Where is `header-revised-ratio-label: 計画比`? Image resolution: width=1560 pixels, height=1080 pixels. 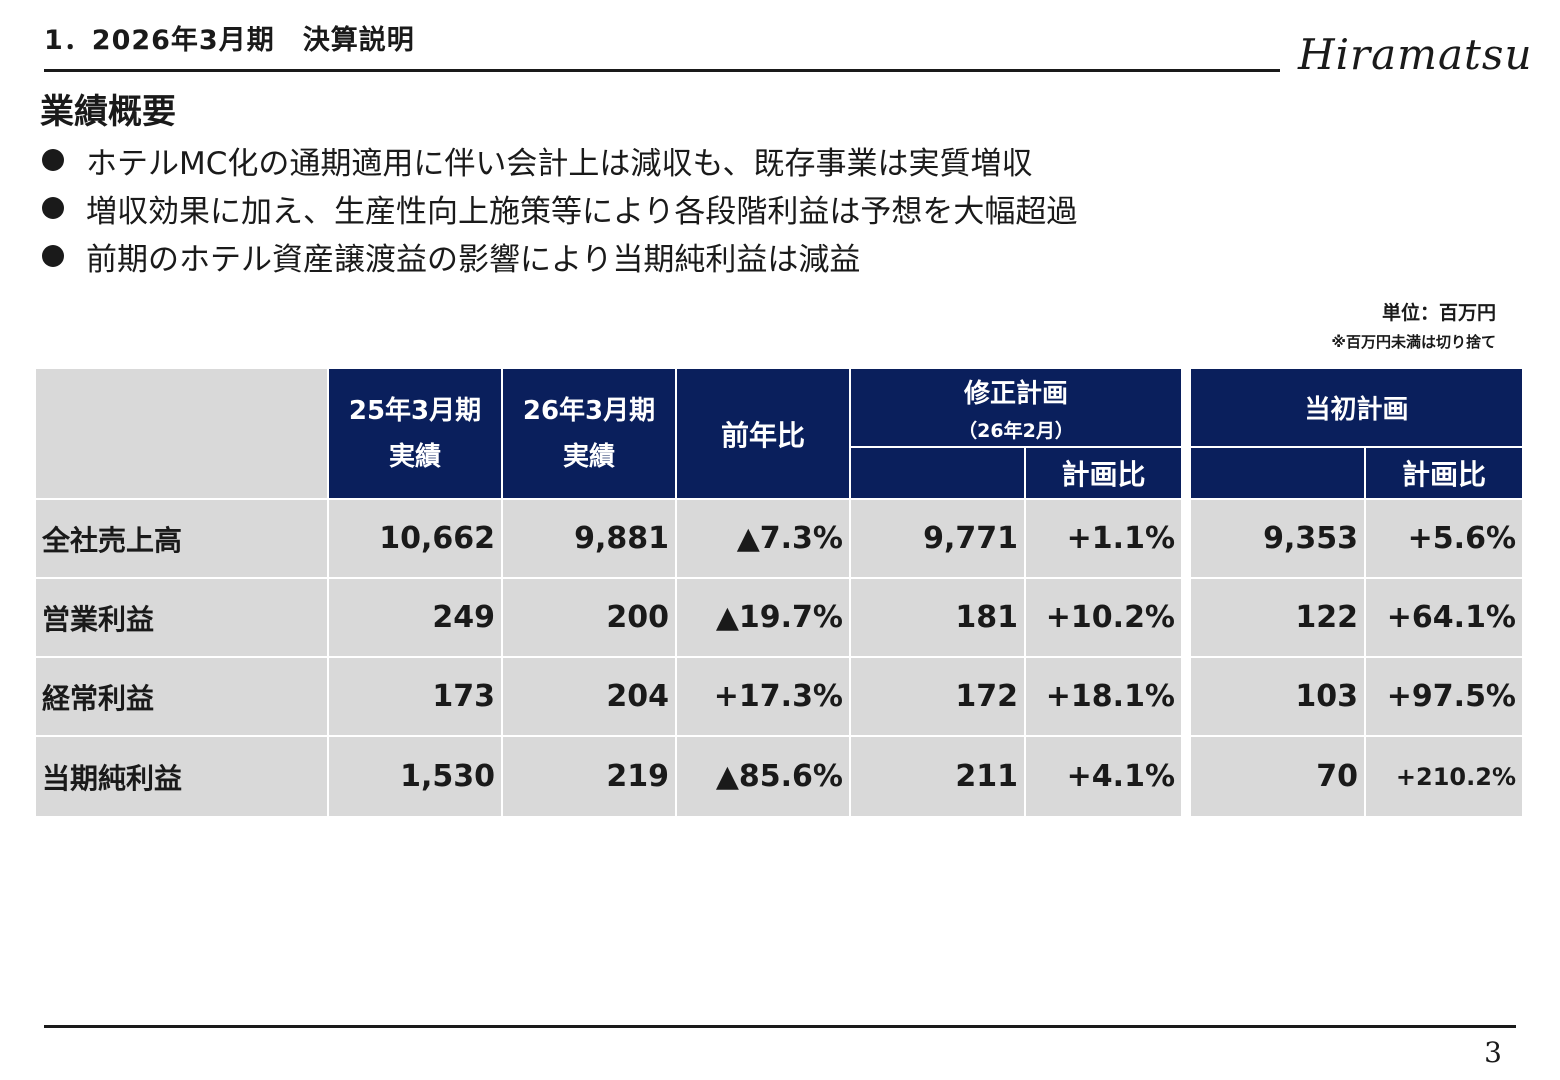
header-revised-ratio-label: 計画比 is located at coordinates (1103, 474).